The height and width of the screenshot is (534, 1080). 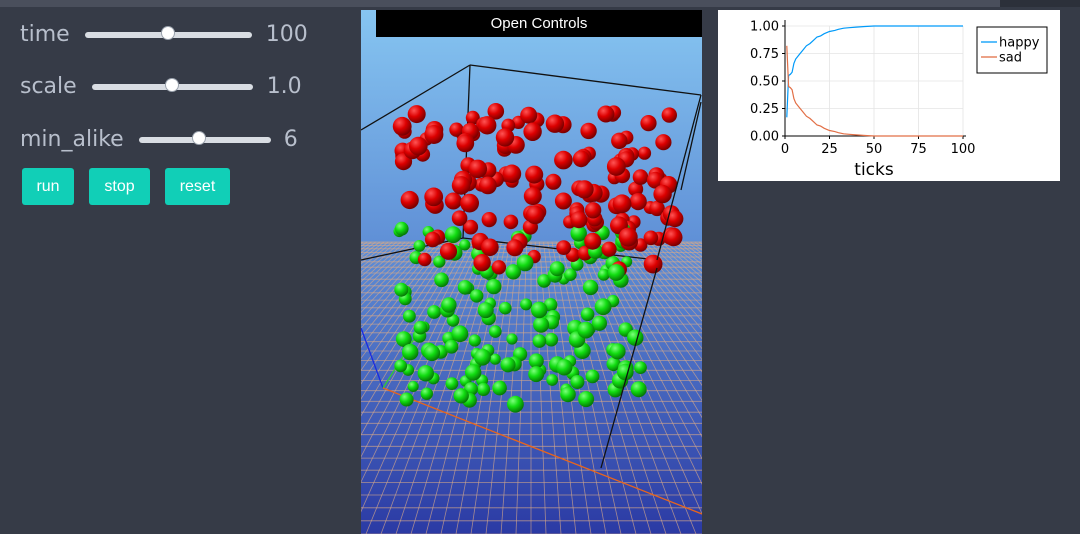 I want to click on min-alike-slider, so click(x=204, y=137).